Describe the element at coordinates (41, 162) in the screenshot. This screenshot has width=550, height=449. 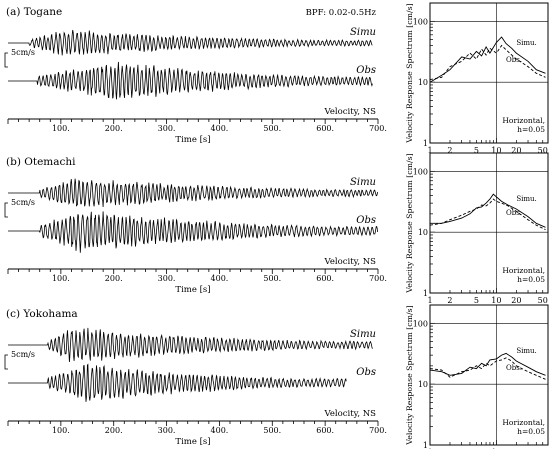
I see `station-label: (b) Otemachi` at that location.